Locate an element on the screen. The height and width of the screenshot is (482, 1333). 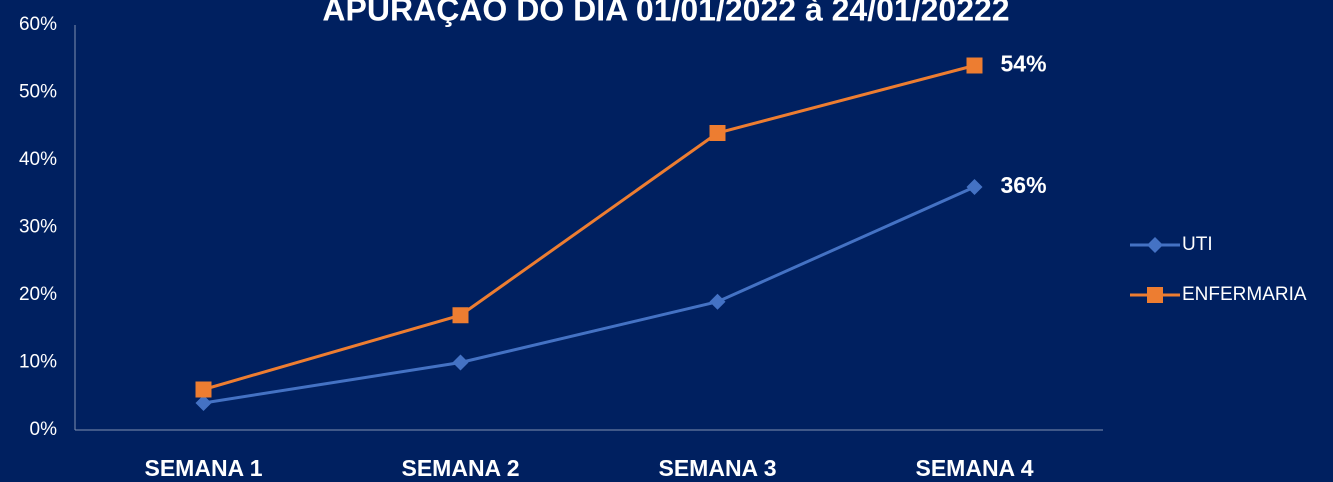
y-tick-label: 10% is located at coordinates (38, 362).